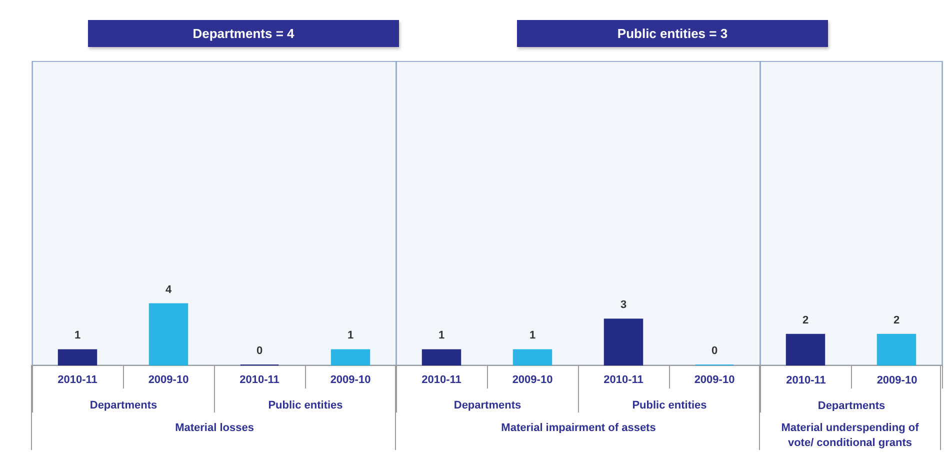 This screenshot has height=456, width=945. I want to click on chart-title: Departments = 4, so click(243, 33).